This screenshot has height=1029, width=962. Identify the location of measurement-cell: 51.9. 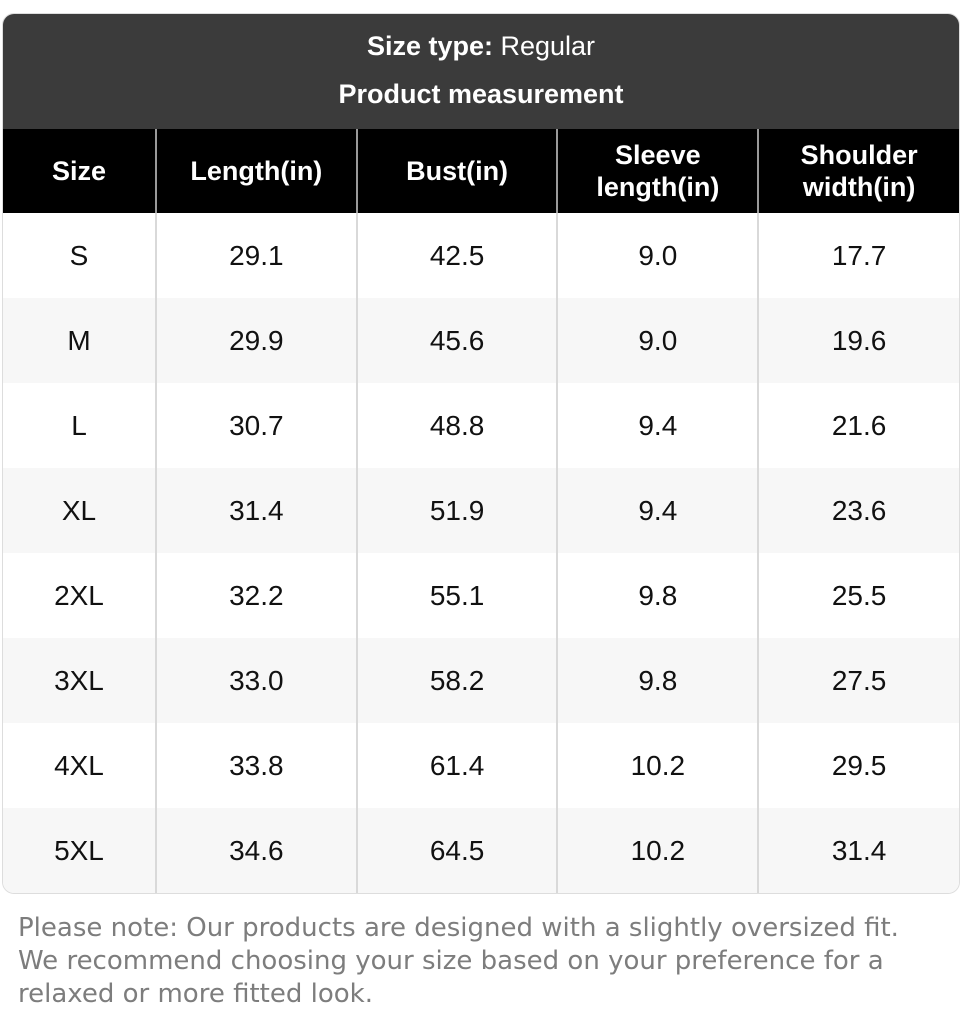
(456, 510).